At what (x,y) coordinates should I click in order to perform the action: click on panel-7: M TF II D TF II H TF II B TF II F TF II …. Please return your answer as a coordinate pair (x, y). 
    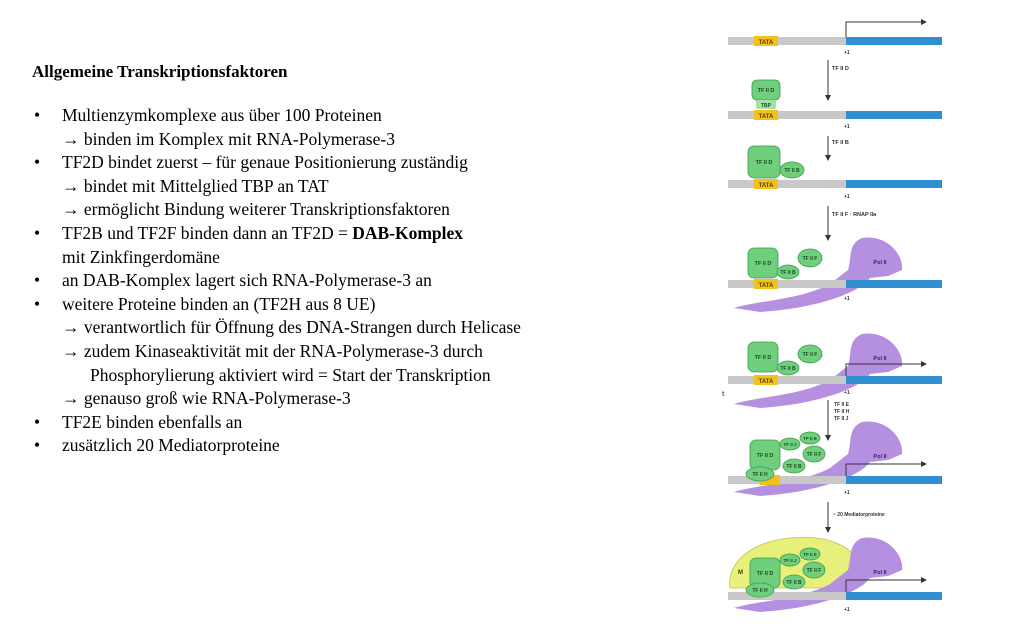
    Looking at the image, I should click on (835, 574).